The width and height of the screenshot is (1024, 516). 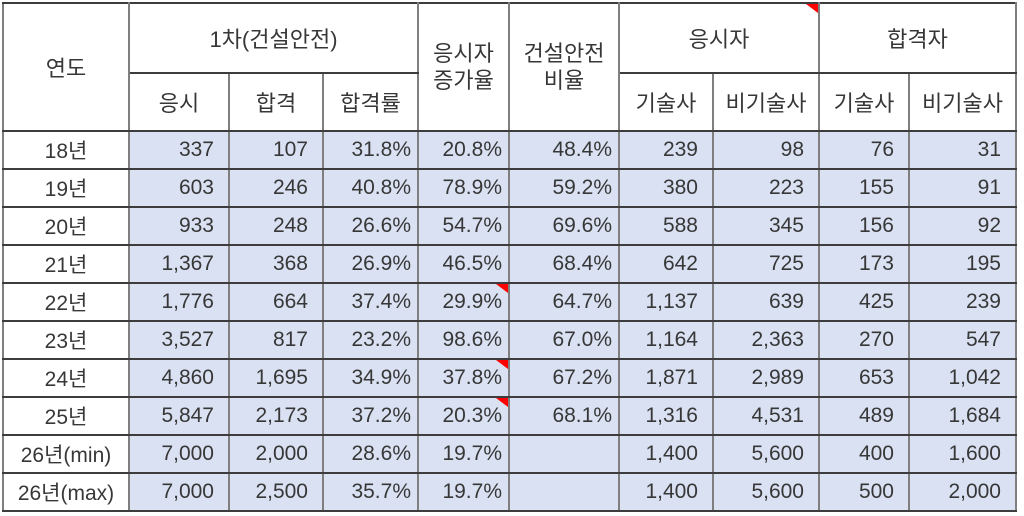 What do you see at coordinates (463, 188) in the screenshot?
I see `table-cell: 78.9%` at bounding box center [463, 188].